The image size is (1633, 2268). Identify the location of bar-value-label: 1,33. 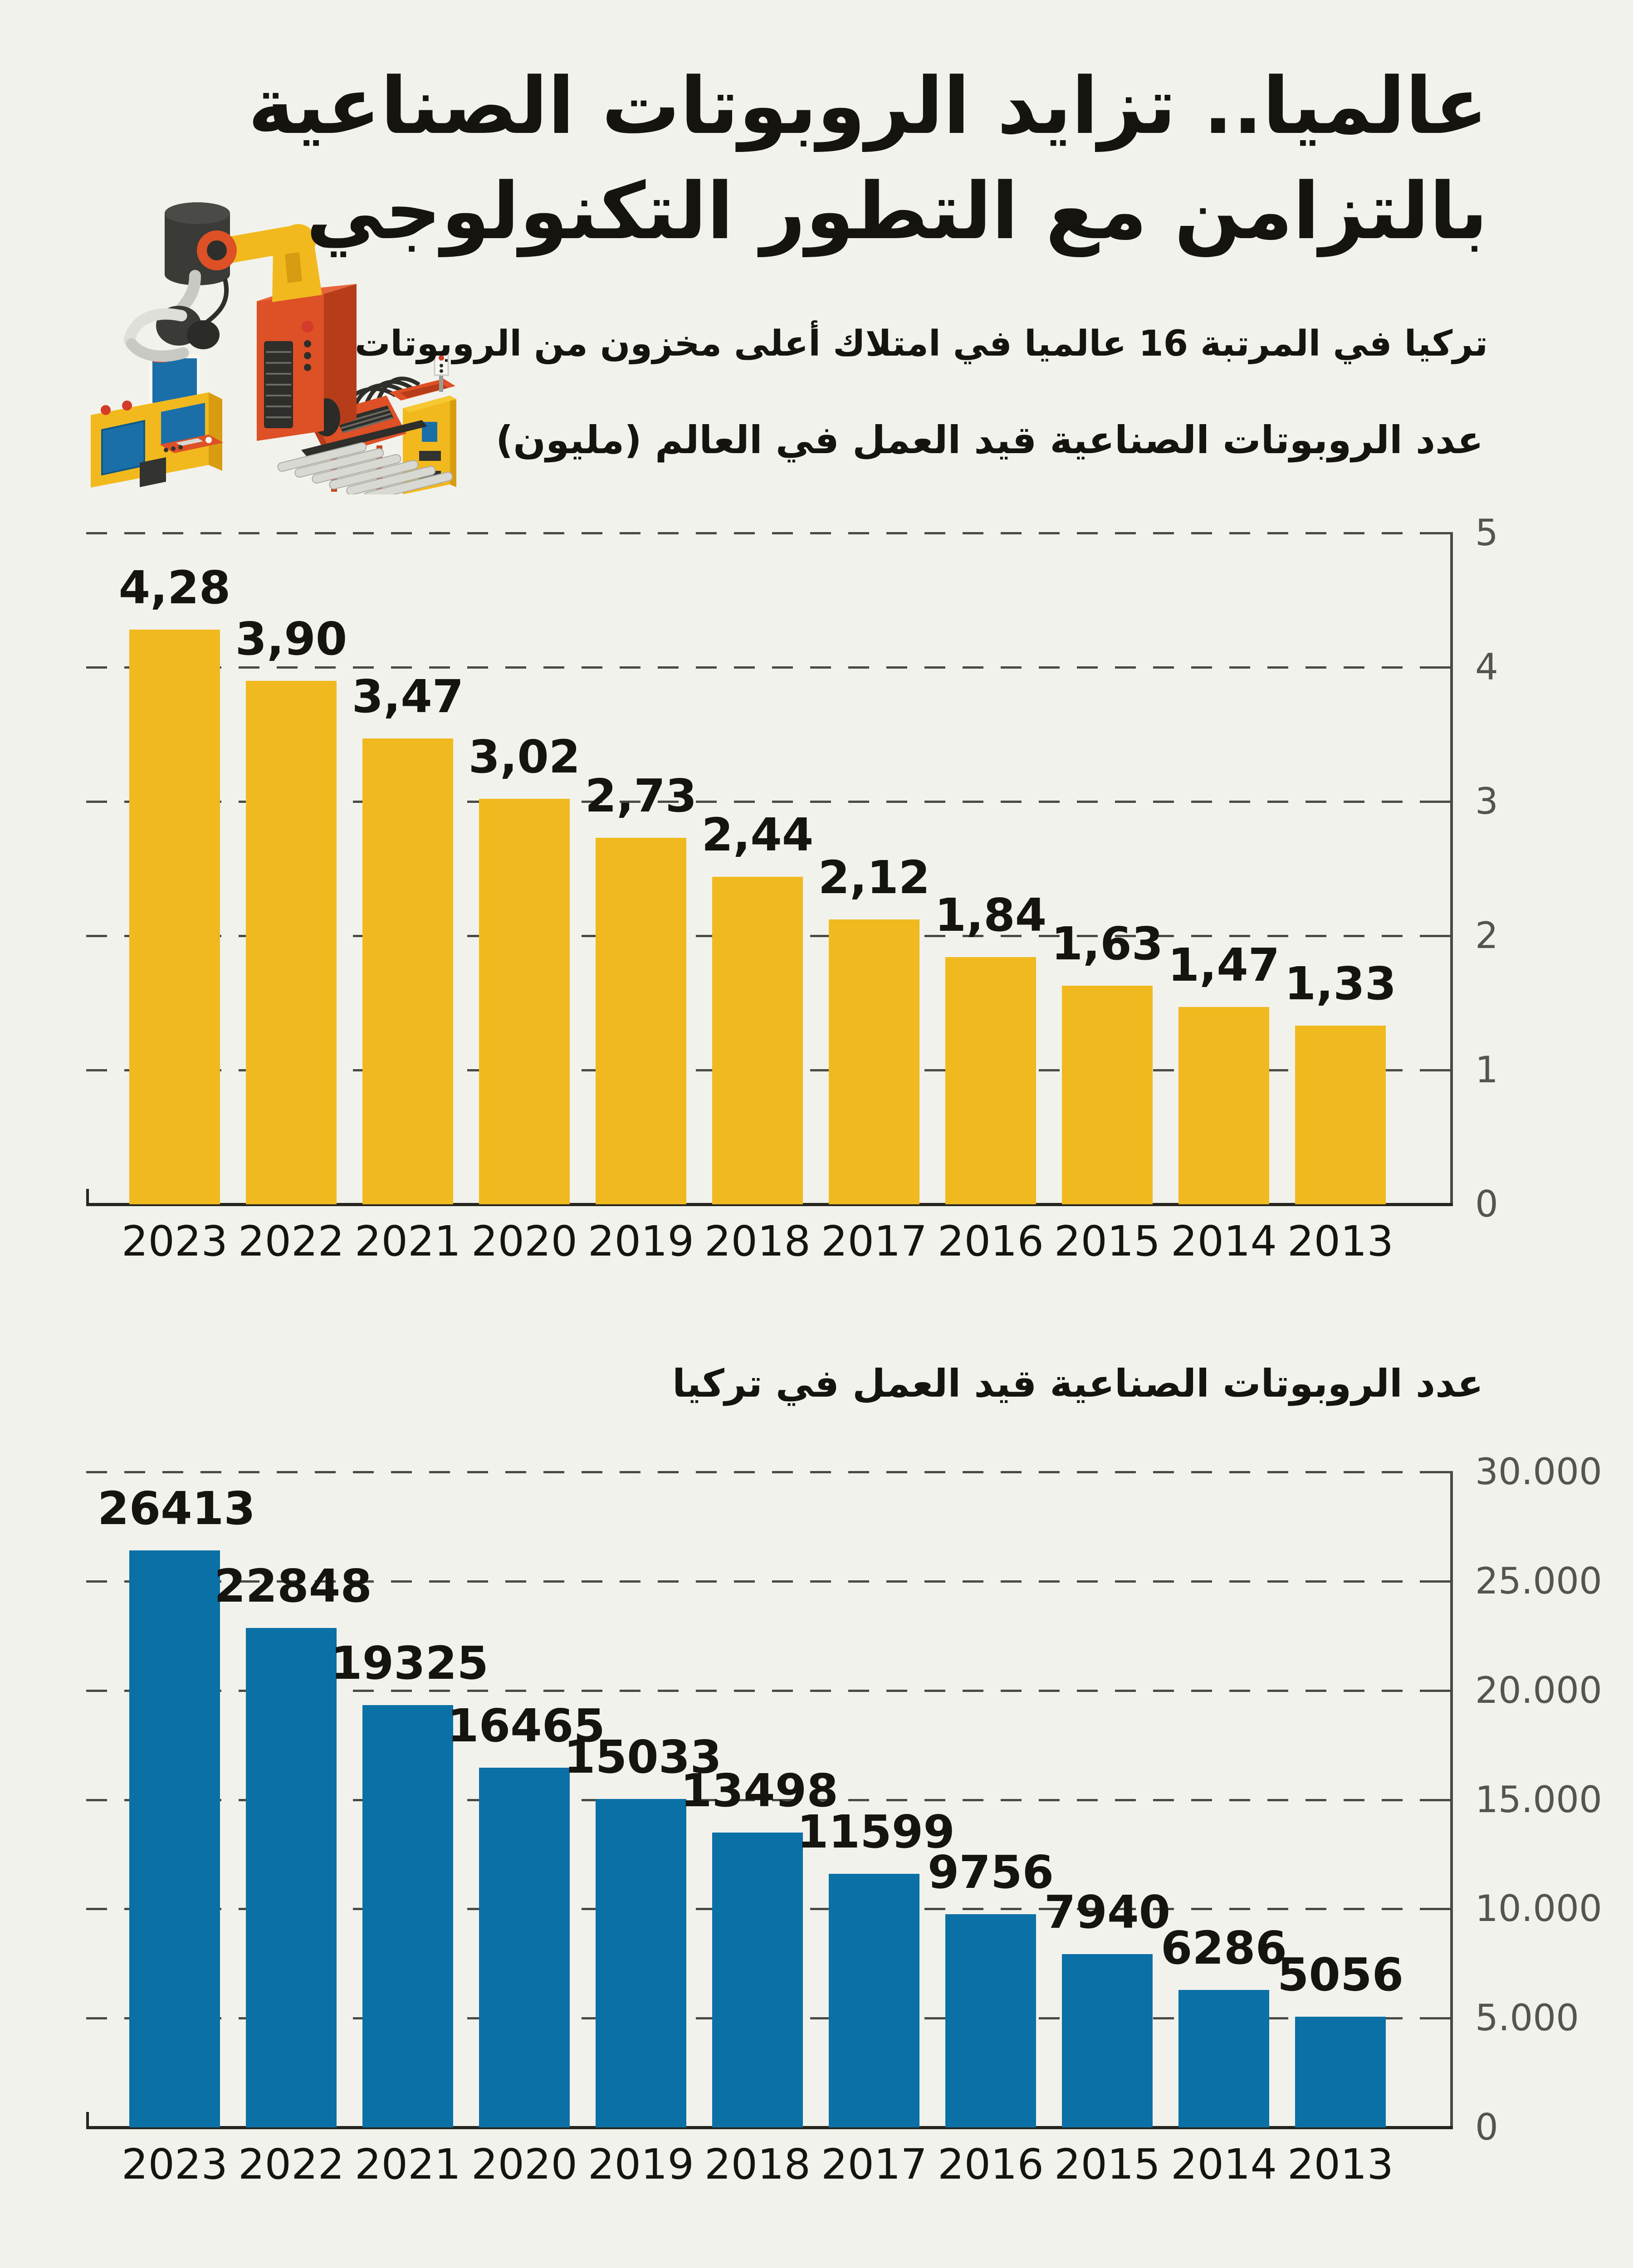
(1340, 984).